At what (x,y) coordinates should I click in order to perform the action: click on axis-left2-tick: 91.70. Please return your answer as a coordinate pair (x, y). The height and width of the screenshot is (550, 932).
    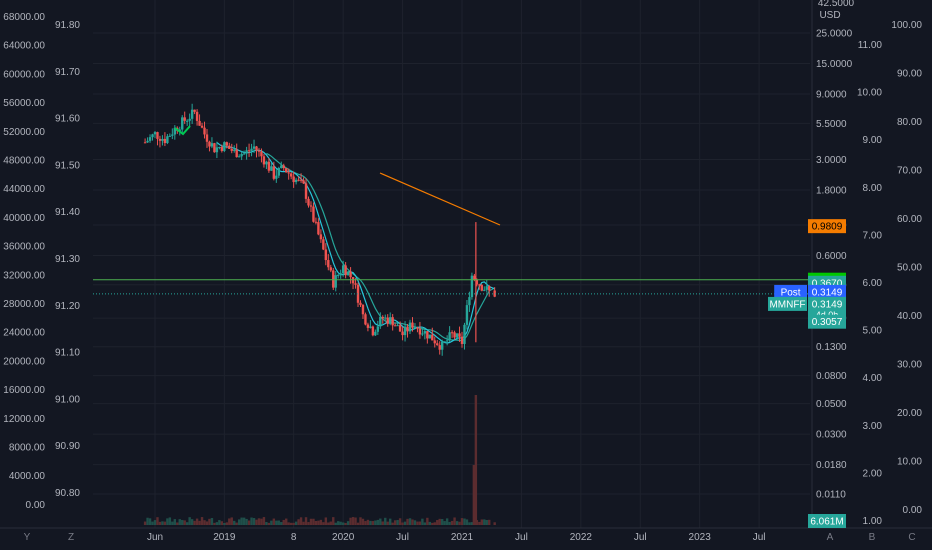
    Looking at the image, I should click on (67, 72).